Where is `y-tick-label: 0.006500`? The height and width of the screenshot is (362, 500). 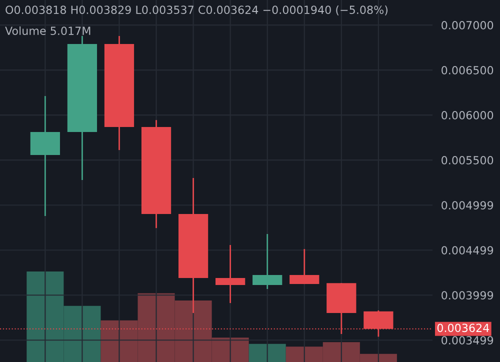 y-tick-label: 0.006500 is located at coordinates (468, 70).